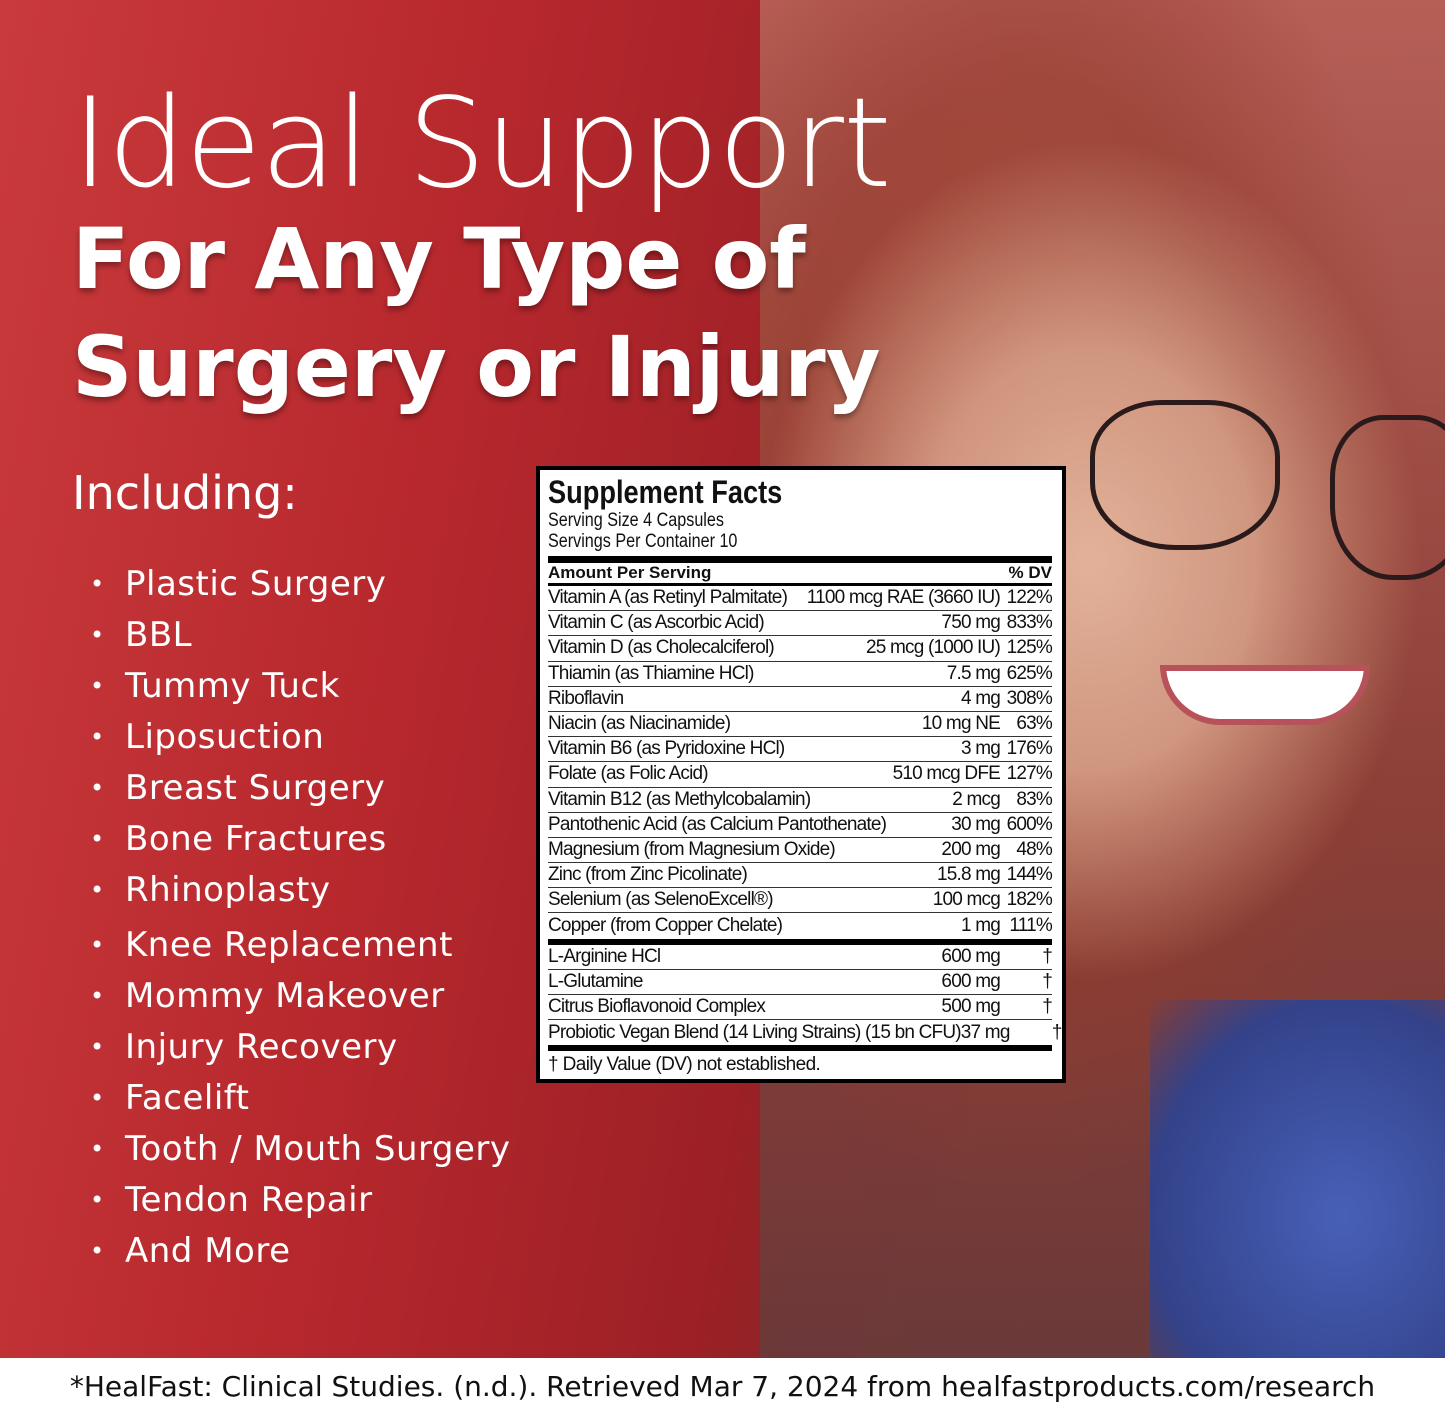 The image size is (1445, 1415). I want to click on procedure-label: Injury Recovery, so click(261, 1046).